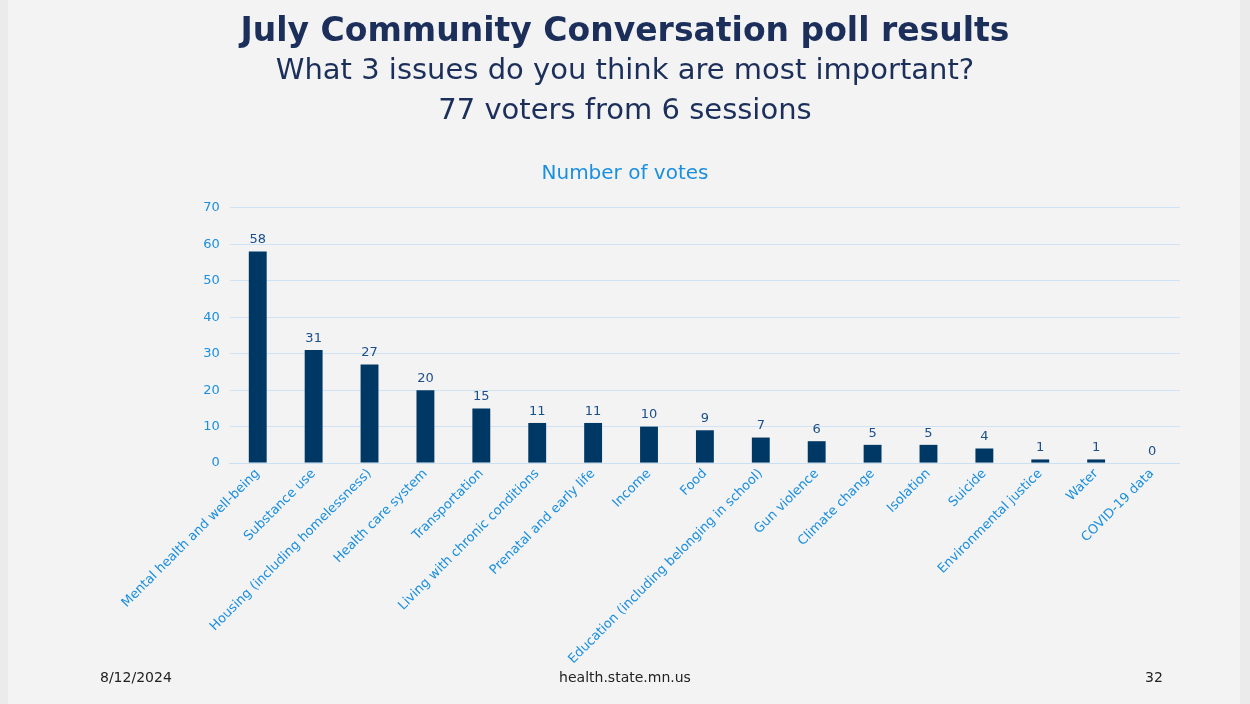 The width and height of the screenshot is (1250, 704). What do you see at coordinates (425, 378) in the screenshot?
I see `data-label: 20` at bounding box center [425, 378].